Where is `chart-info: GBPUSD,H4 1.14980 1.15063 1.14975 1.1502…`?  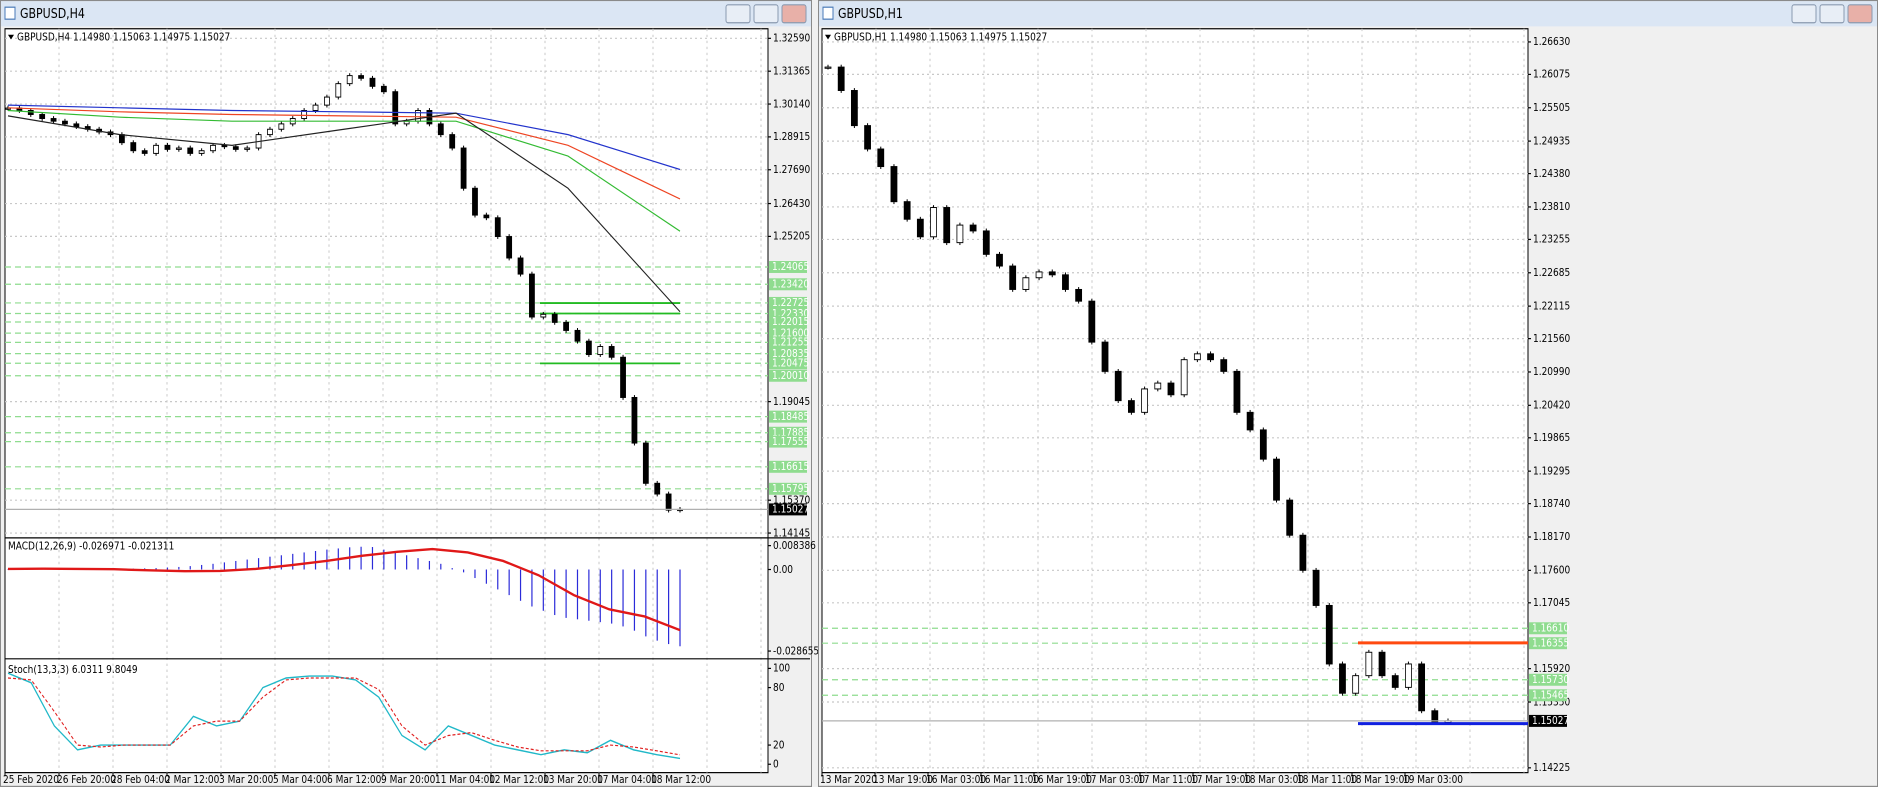
chart-info: GBPUSD,H4 1.14980 1.15063 1.14975 1.1502… is located at coordinates (123, 38).